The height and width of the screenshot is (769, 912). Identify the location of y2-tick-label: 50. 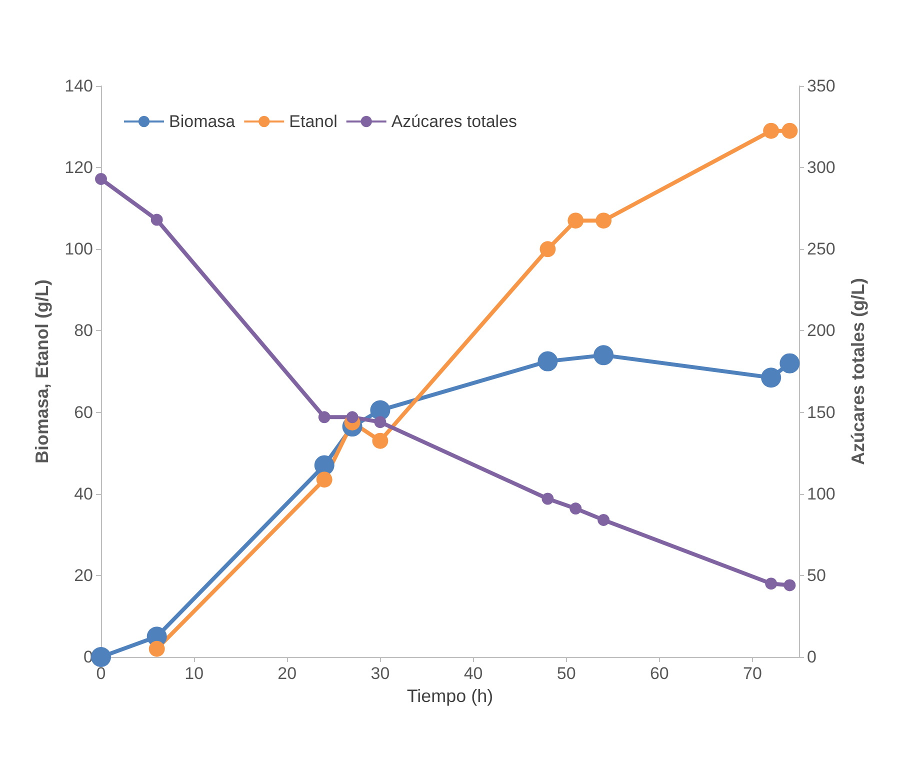
(816, 575).